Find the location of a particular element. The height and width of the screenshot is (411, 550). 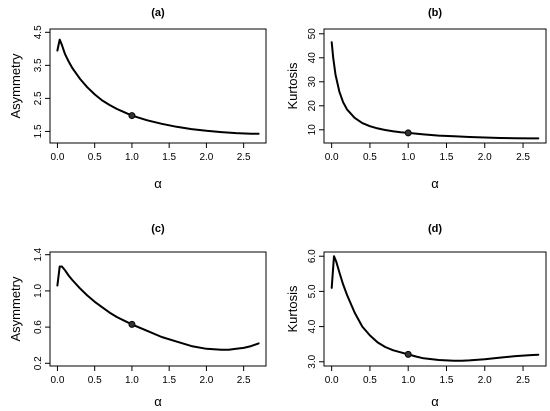

y-tick-label: 1.4 is located at coordinates (38, 254).